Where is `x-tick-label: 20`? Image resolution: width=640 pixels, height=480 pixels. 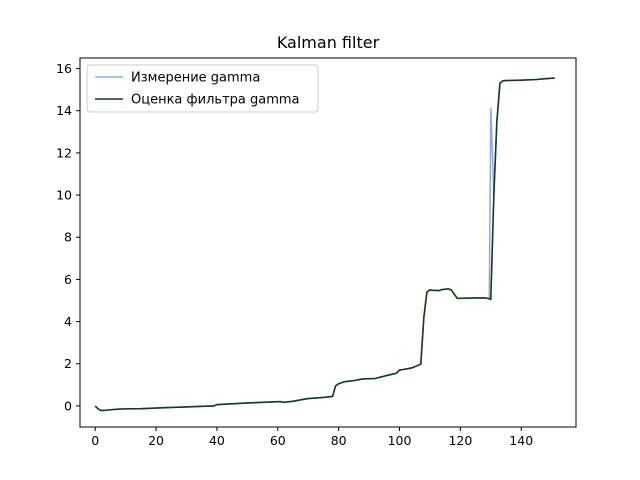
x-tick-label: 20 is located at coordinates (156, 440).